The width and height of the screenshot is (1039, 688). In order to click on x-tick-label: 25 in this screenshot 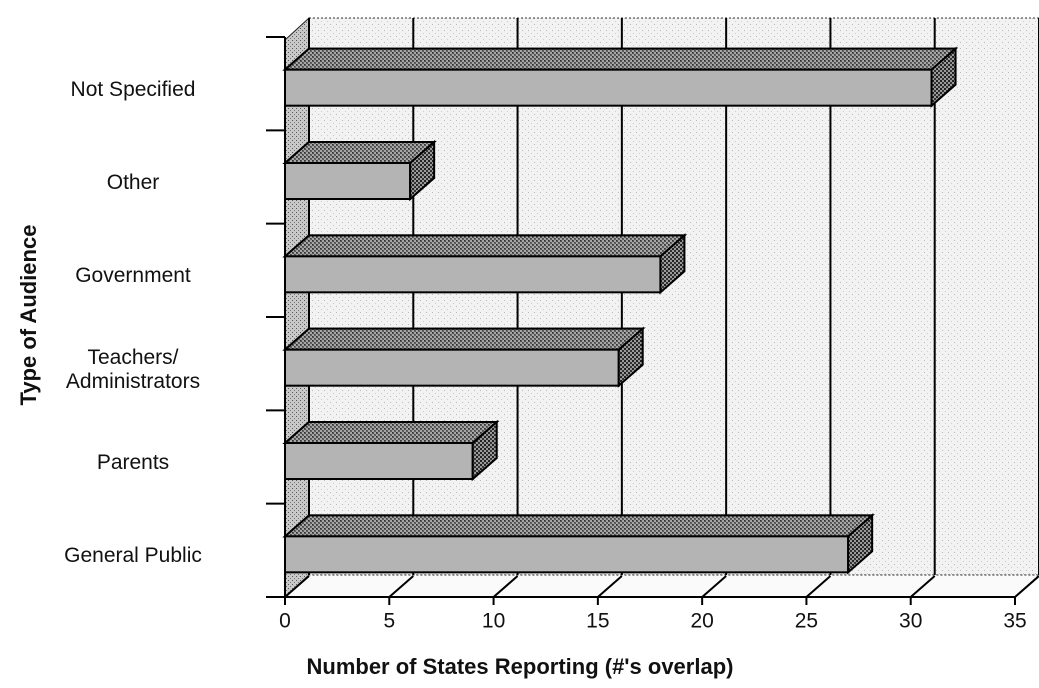, I will do `click(806, 621)`.